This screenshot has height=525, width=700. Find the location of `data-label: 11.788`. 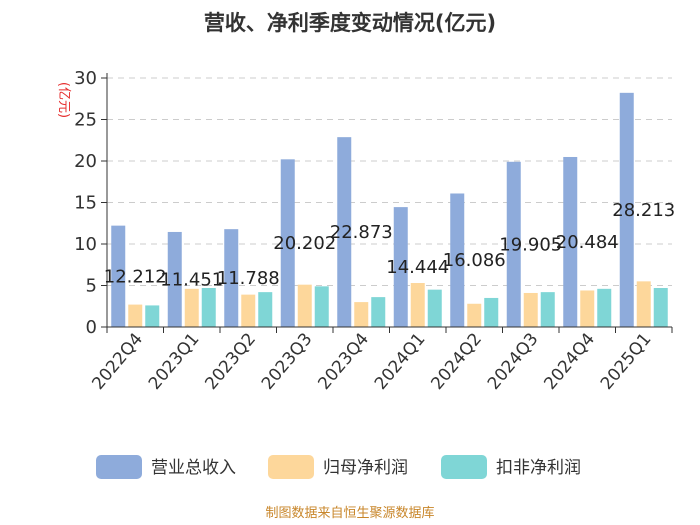

data-label: 11.788 is located at coordinates (248, 278).